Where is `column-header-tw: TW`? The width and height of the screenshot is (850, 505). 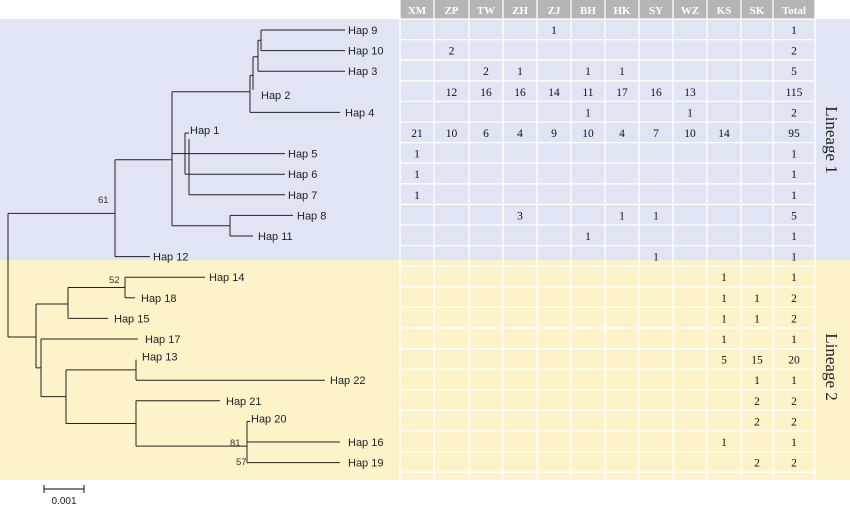
column-header-tw: TW is located at coordinates (486, 11).